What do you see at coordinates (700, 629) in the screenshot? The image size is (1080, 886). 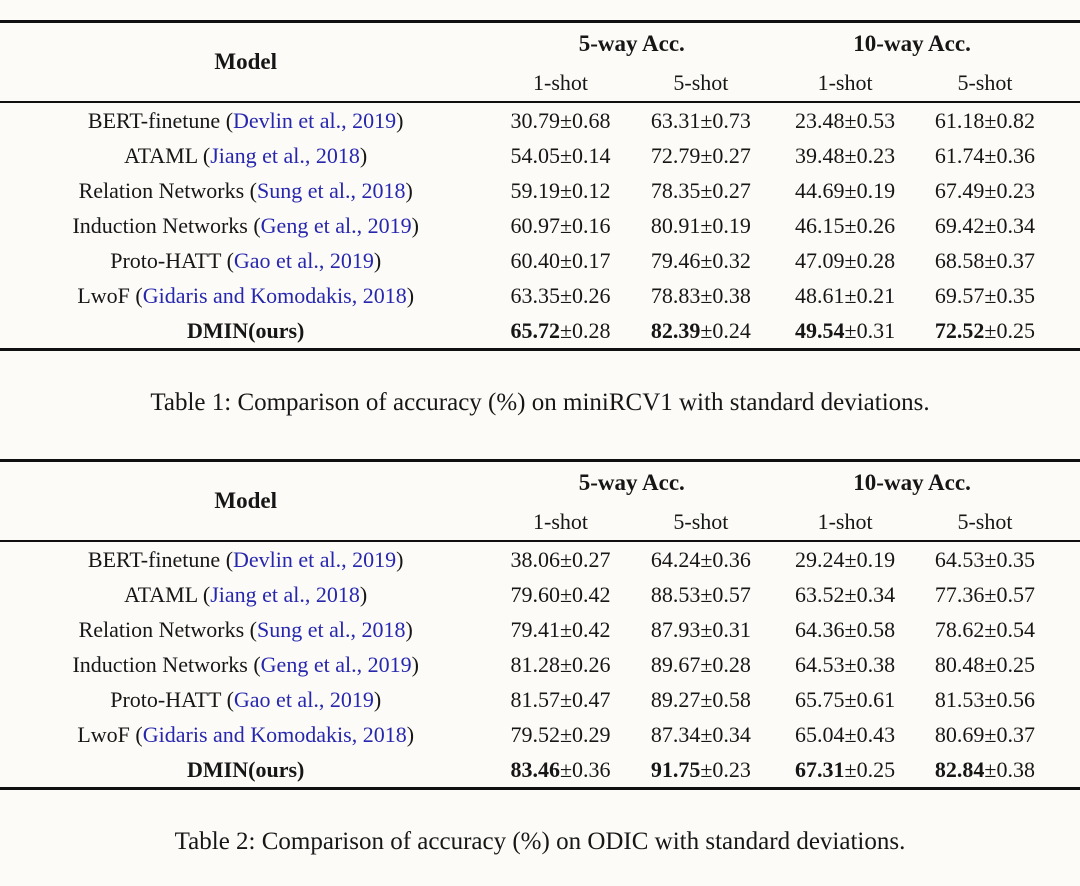 I see `accuracy-value: 87.93±0.31` at bounding box center [700, 629].